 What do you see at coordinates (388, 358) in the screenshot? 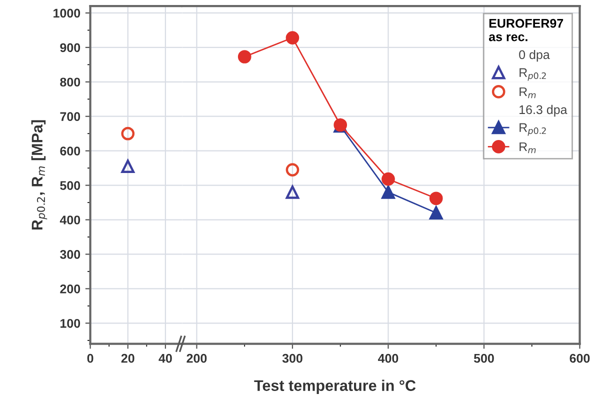
I see `x-tick-label: 400` at bounding box center [388, 358].